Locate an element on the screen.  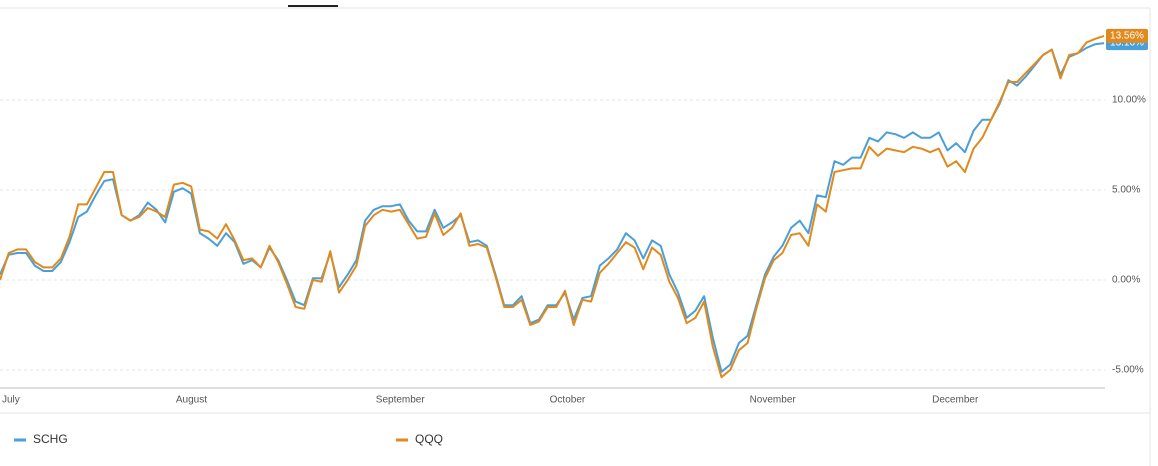
x-tick-label: September is located at coordinates (401, 400).